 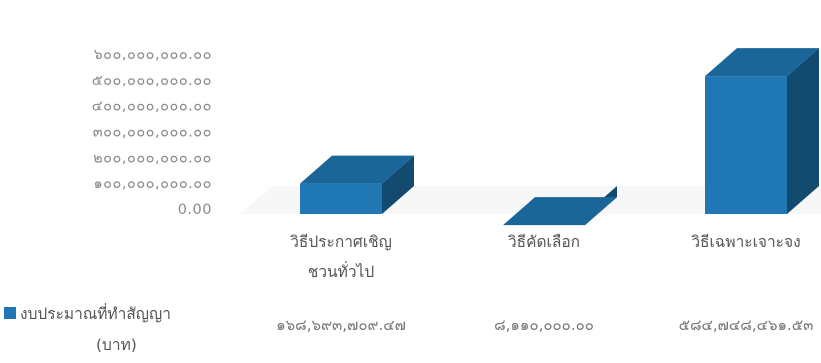 What do you see at coordinates (195, 210) in the screenshot?
I see `y-tick-label: 0.00` at bounding box center [195, 210].